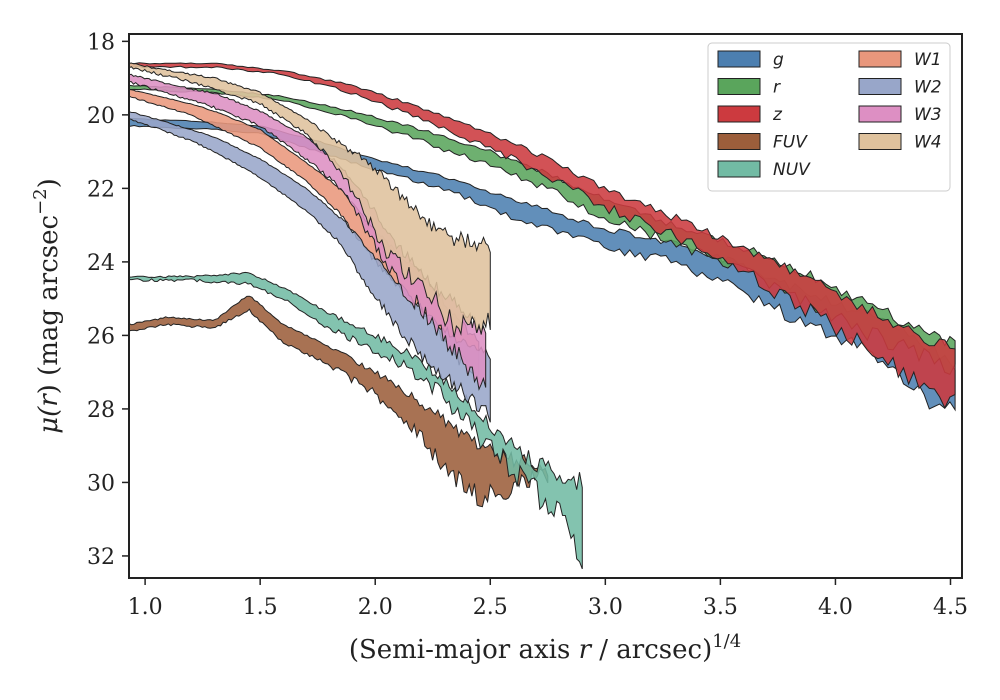 The height and width of the screenshot is (700, 1000). Describe the element at coordinates (739, 59) in the screenshot. I see `legend-swatch-g` at that location.